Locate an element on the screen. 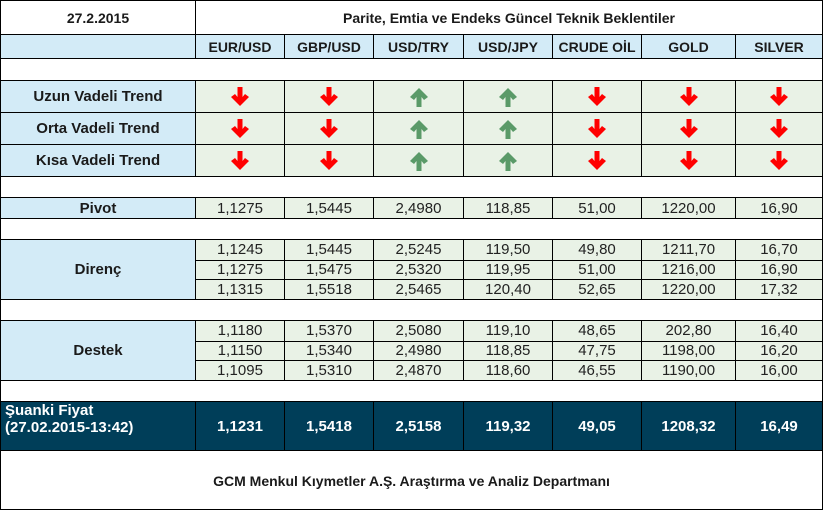  current-price-value: 1208,32 is located at coordinates (689, 426).